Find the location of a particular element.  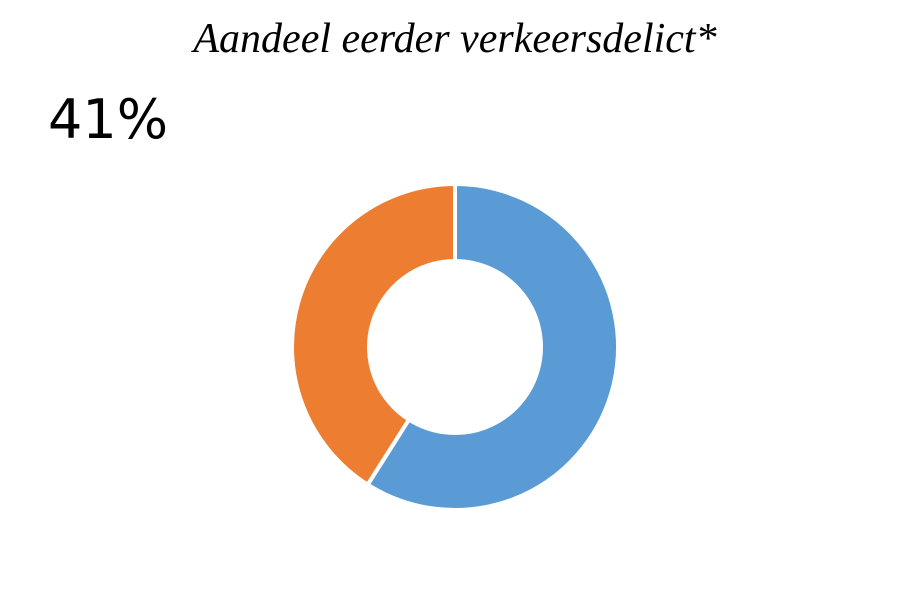

donut-slice is located at coordinates (373, 334).